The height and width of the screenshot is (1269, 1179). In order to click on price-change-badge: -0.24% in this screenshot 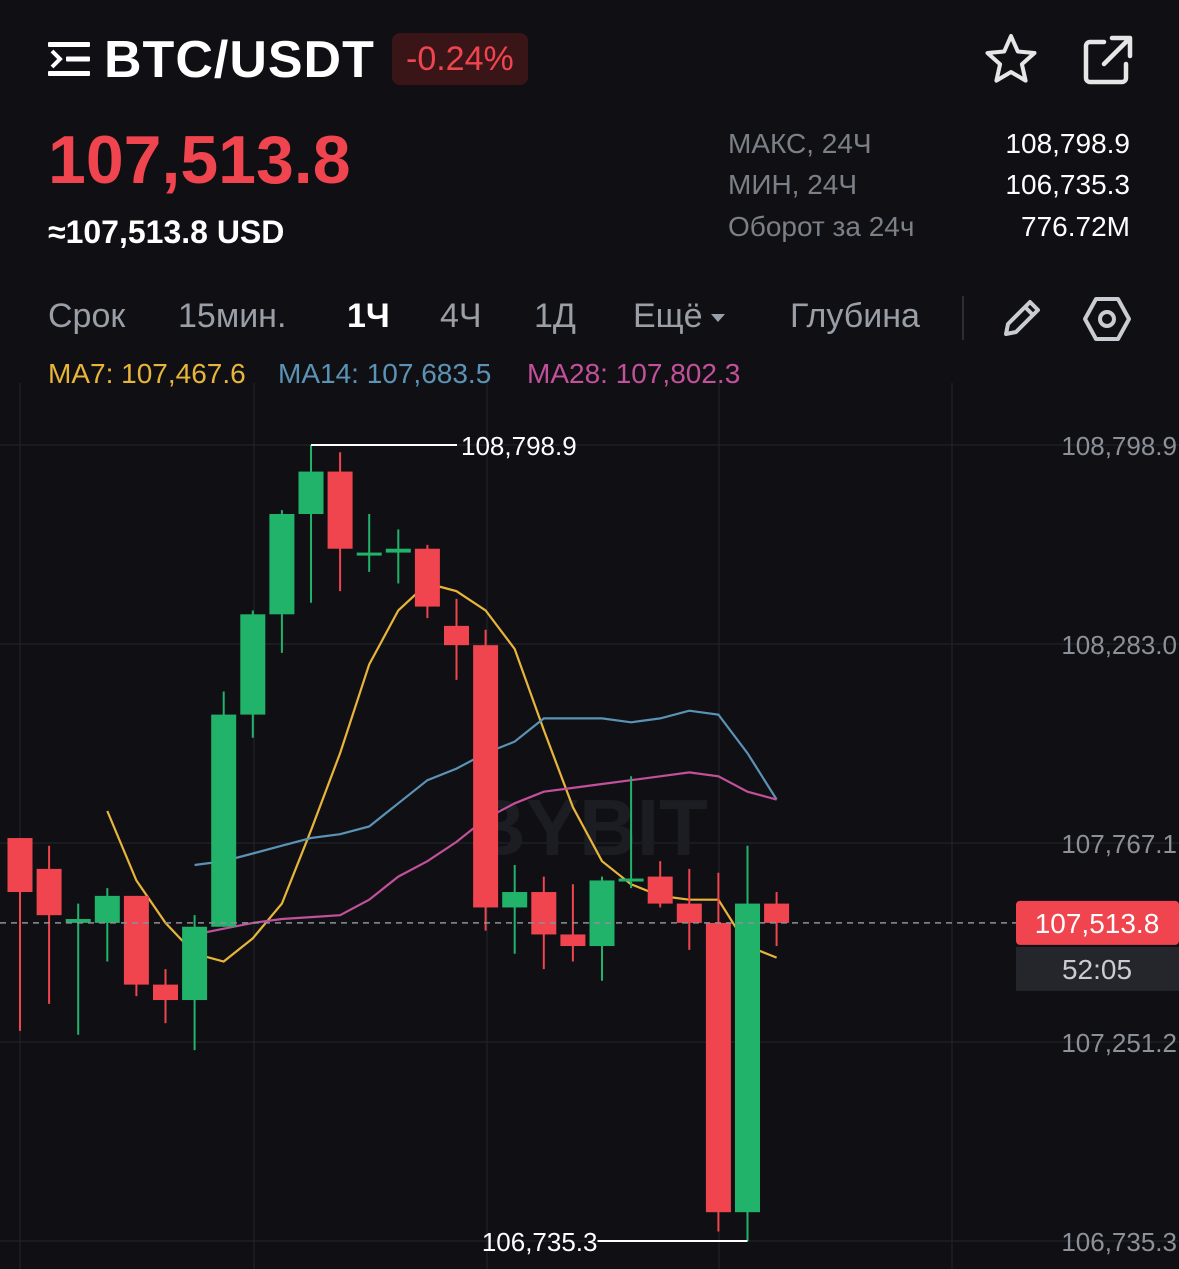, I will do `click(460, 59)`.